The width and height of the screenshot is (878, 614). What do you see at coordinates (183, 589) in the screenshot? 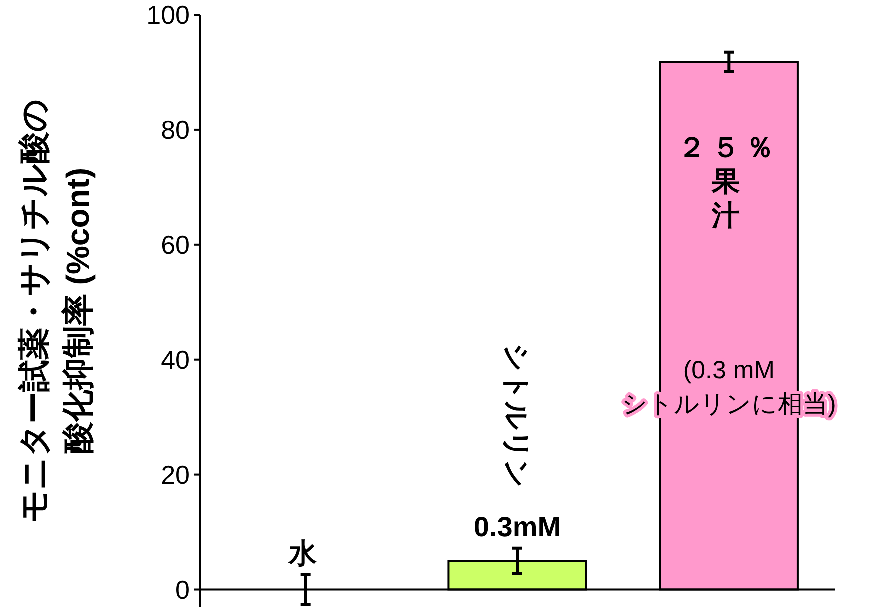
I see `y-tick-label: 0` at bounding box center [183, 589].